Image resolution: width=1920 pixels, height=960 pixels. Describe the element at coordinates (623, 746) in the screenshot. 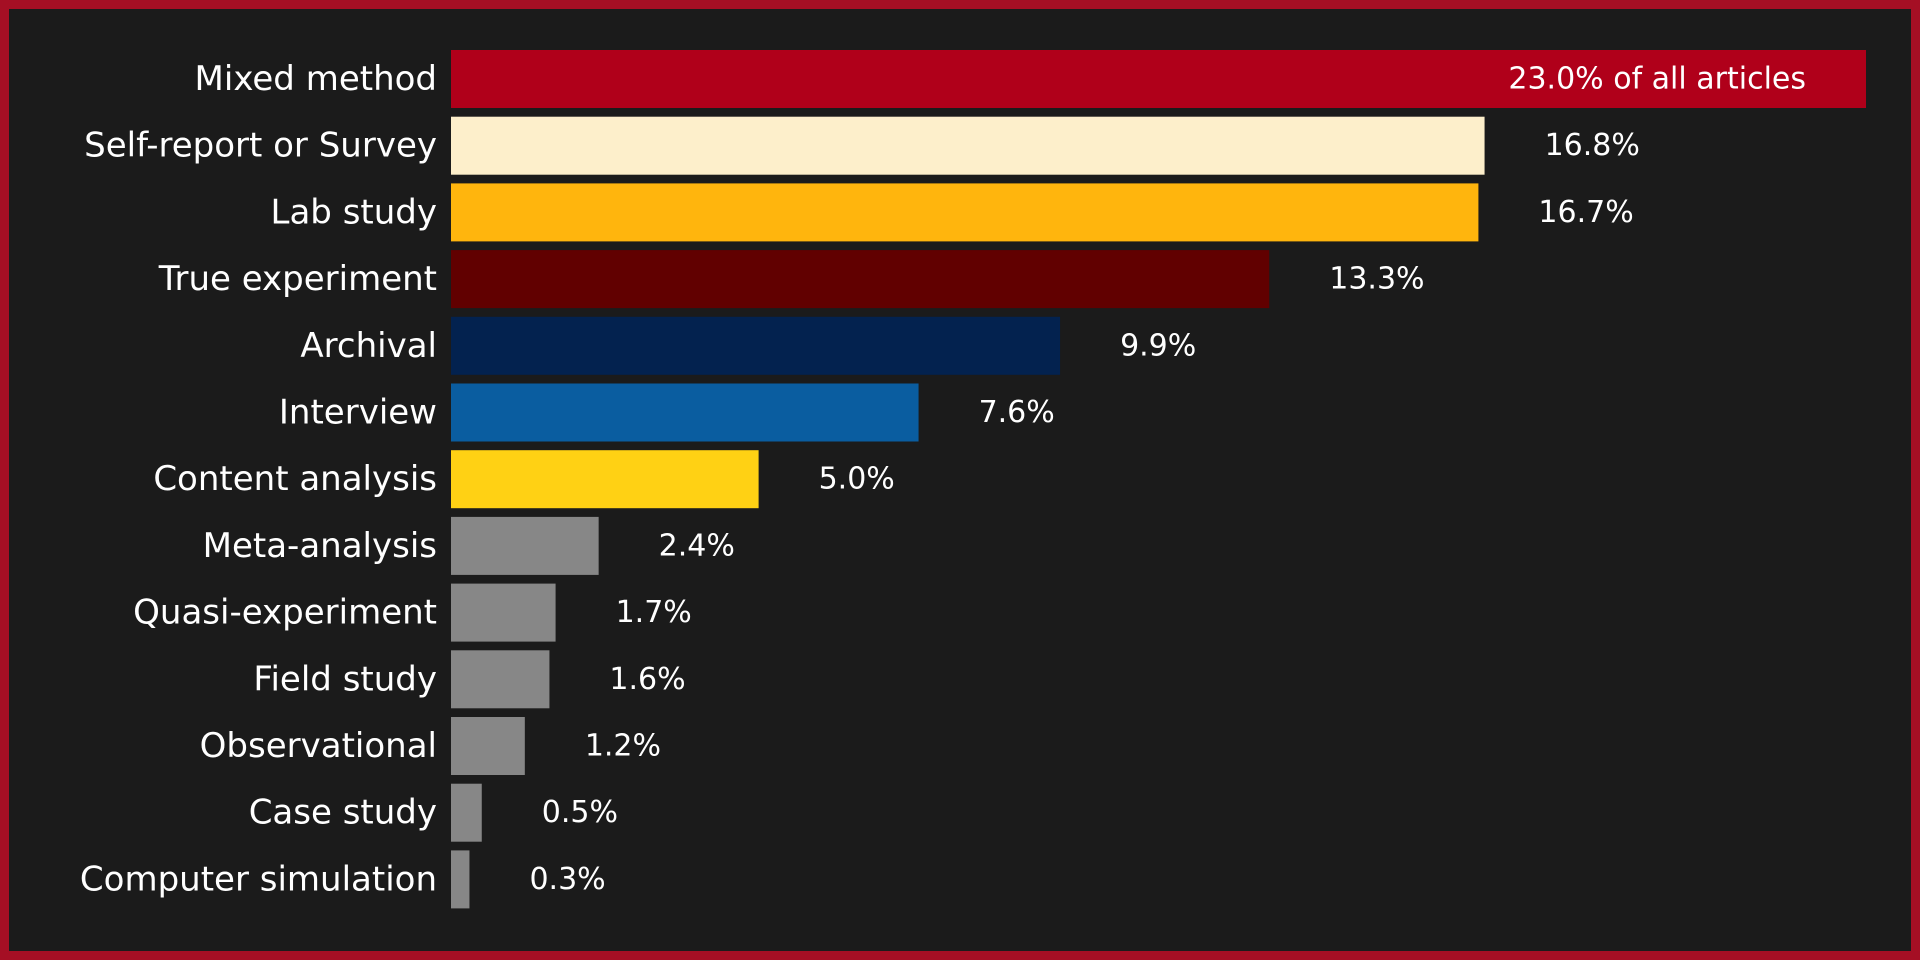

I see `value-label-observational: 1.2%` at that location.